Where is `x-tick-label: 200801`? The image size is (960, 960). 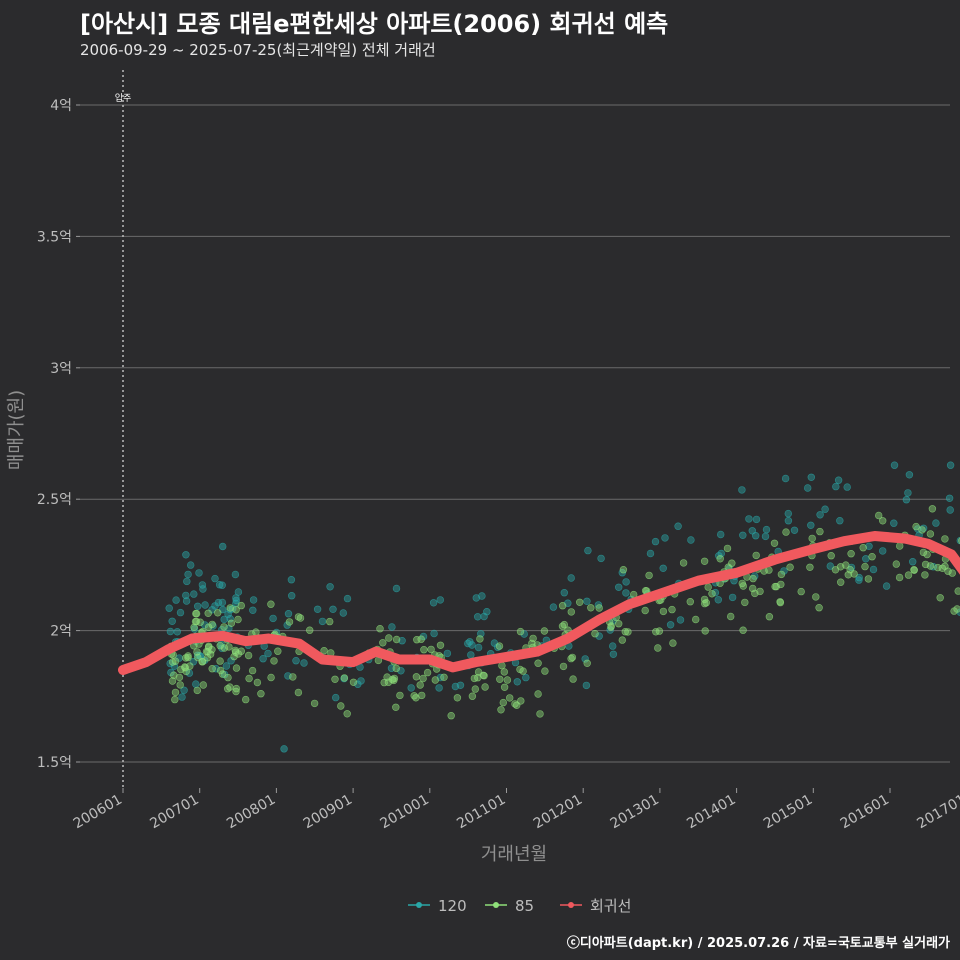
x-tick-label: 200801 is located at coordinates (251, 812).